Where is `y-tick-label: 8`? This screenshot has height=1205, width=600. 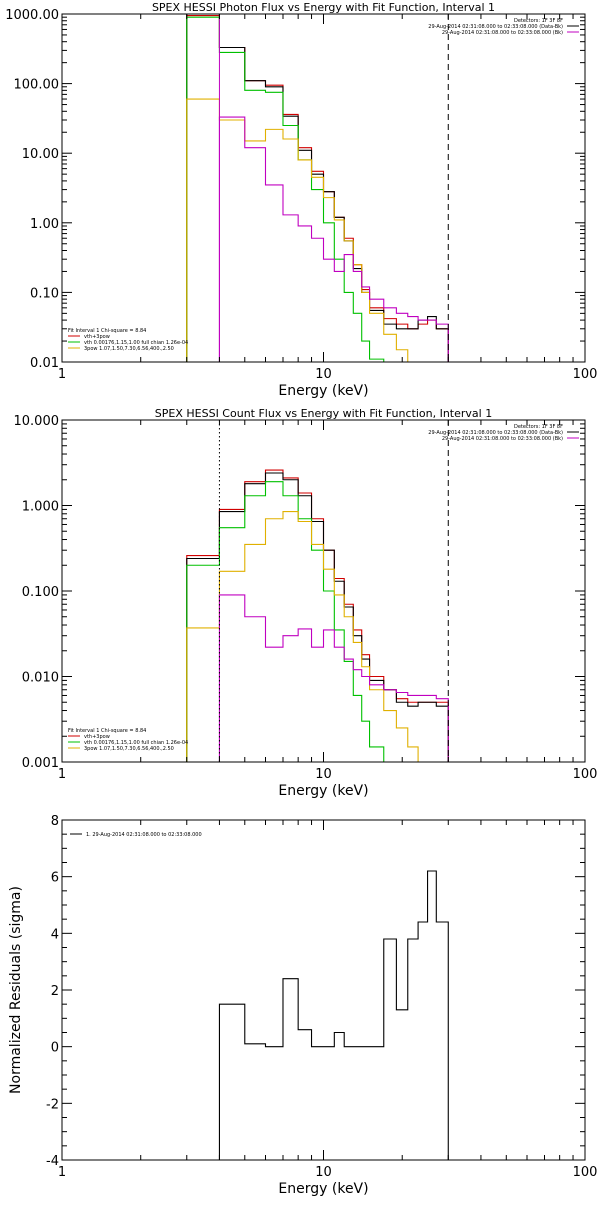
y-tick-label: 8 is located at coordinates (55, 821).